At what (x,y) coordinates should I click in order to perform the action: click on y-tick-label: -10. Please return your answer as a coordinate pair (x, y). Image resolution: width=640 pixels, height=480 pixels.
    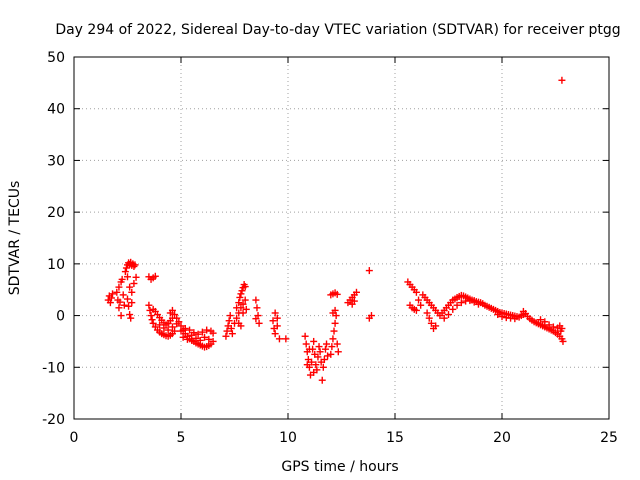
    Looking at the image, I should click on (53, 368).